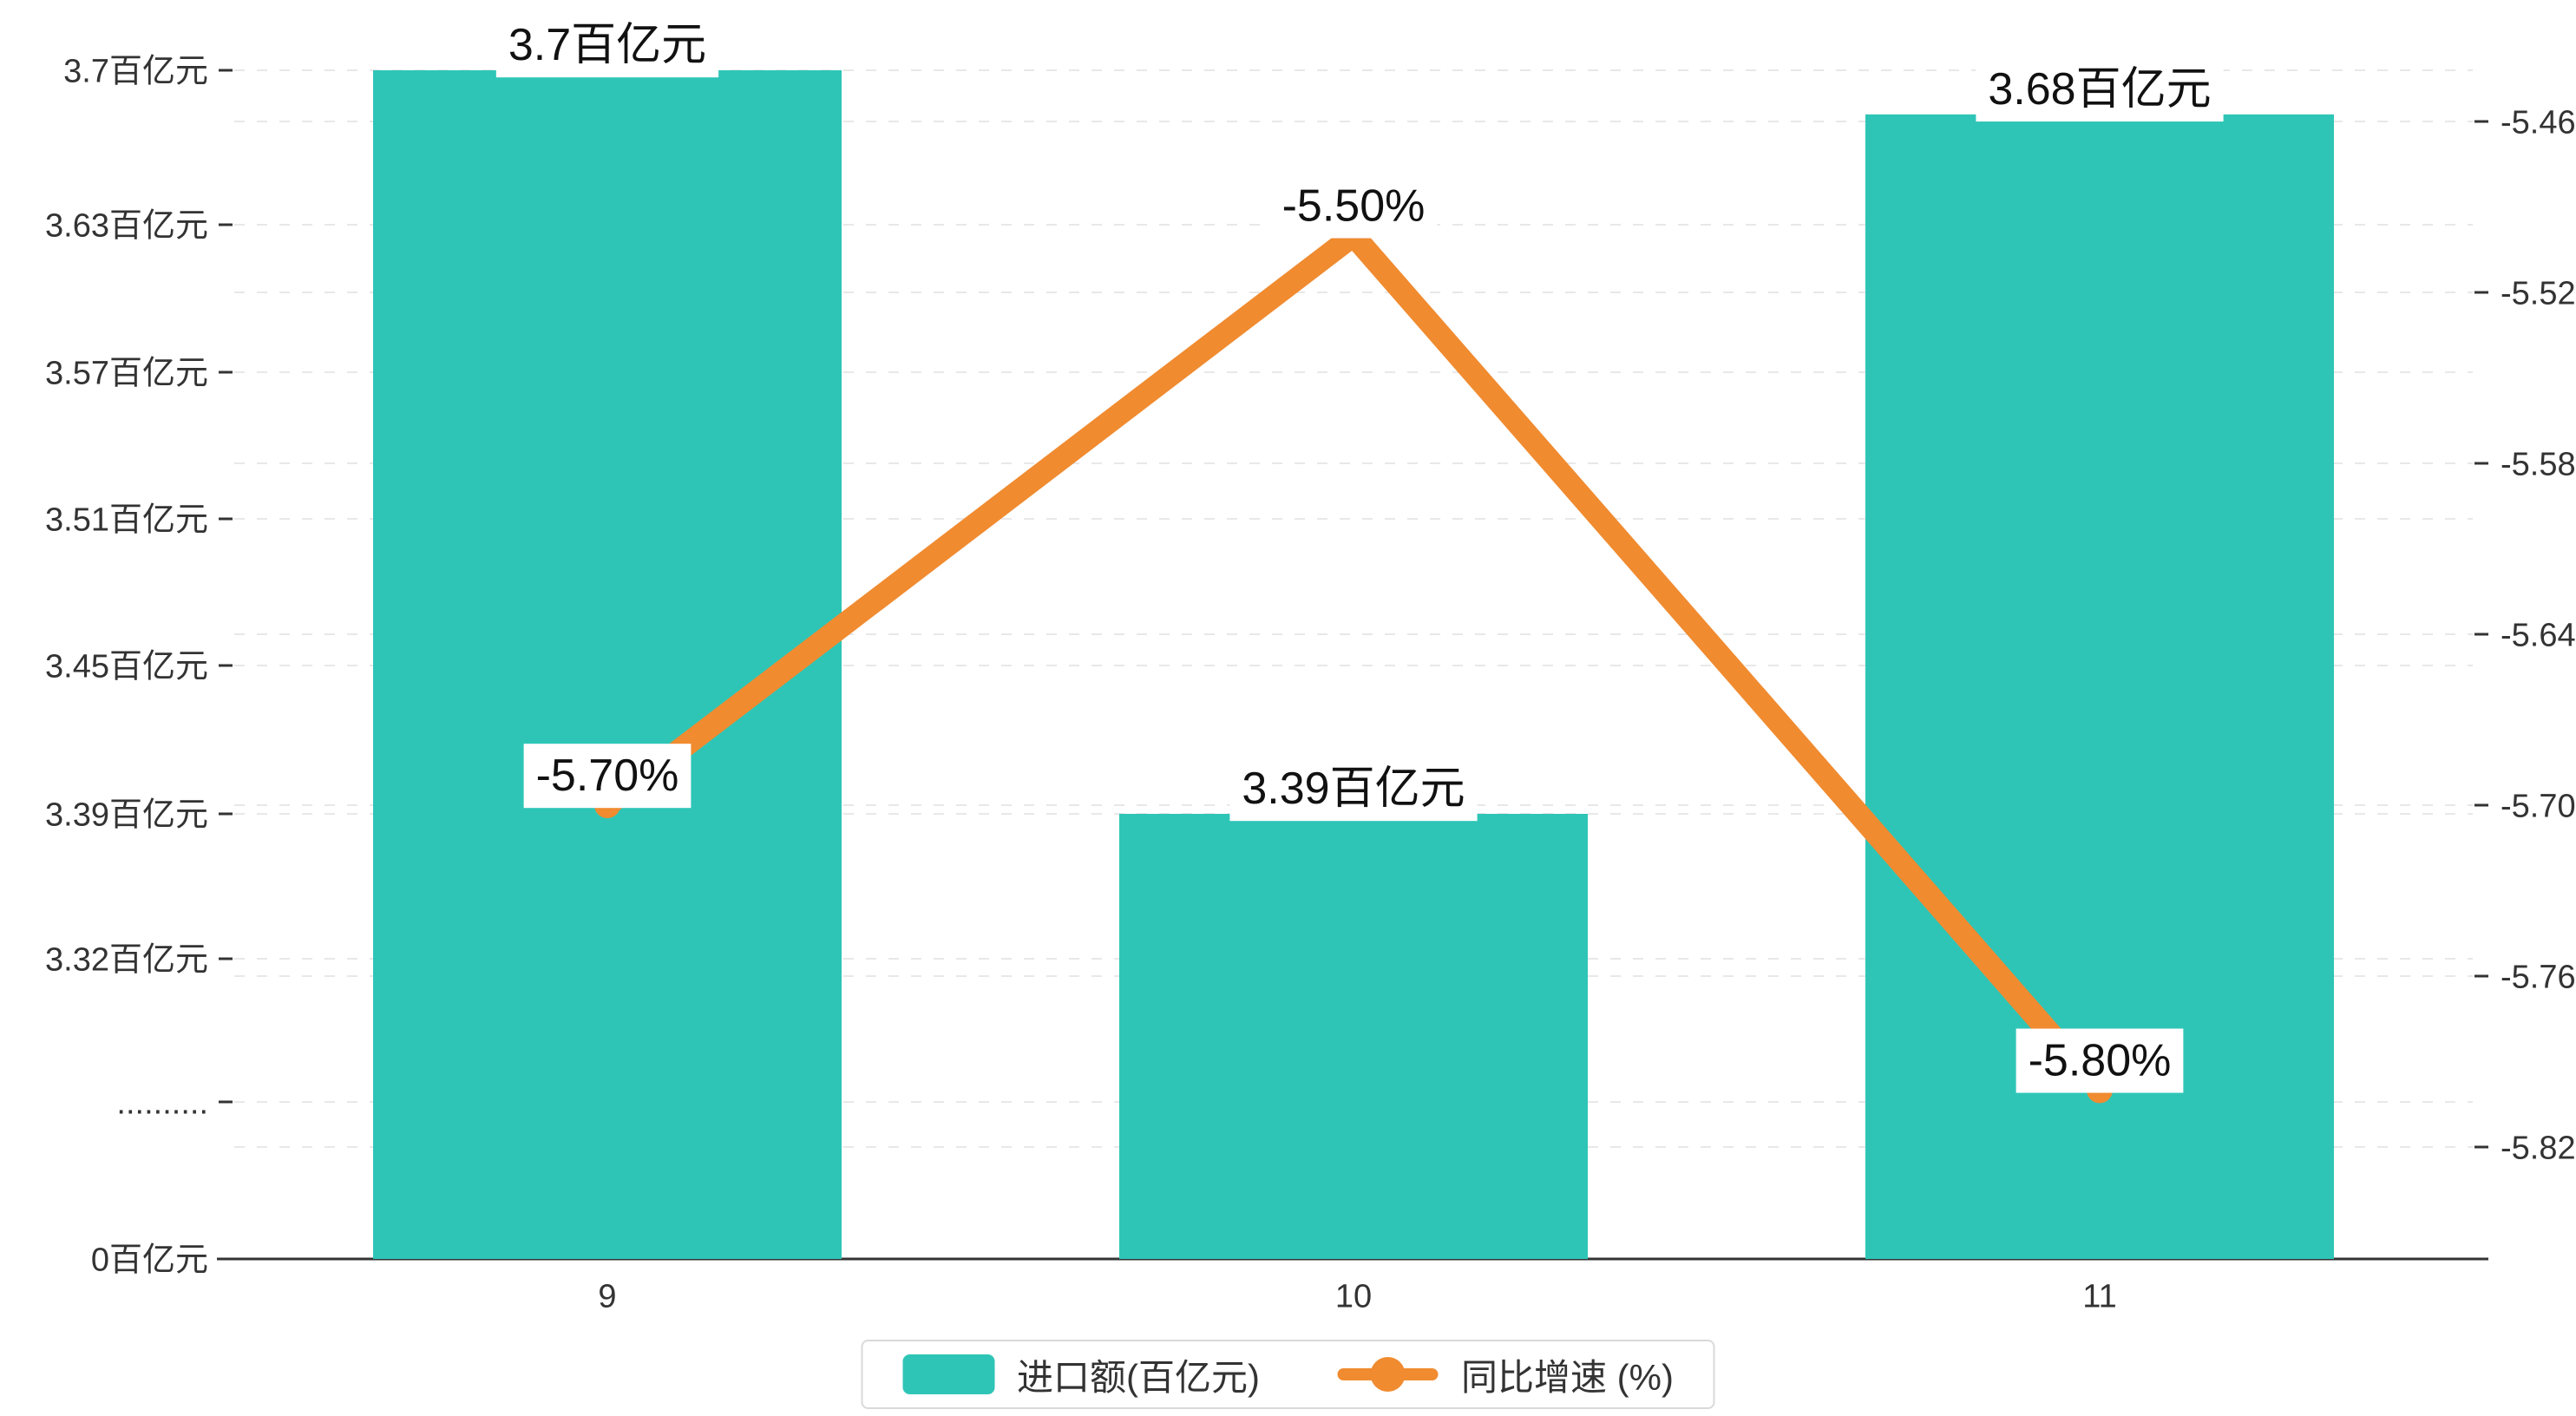 The width and height of the screenshot is (2576, 1416). What do you see at coordinates (149, 1260) in the screenshot?
I see `left-axis-tick-label: 0百亿元` at bounding box center [149, 1260].